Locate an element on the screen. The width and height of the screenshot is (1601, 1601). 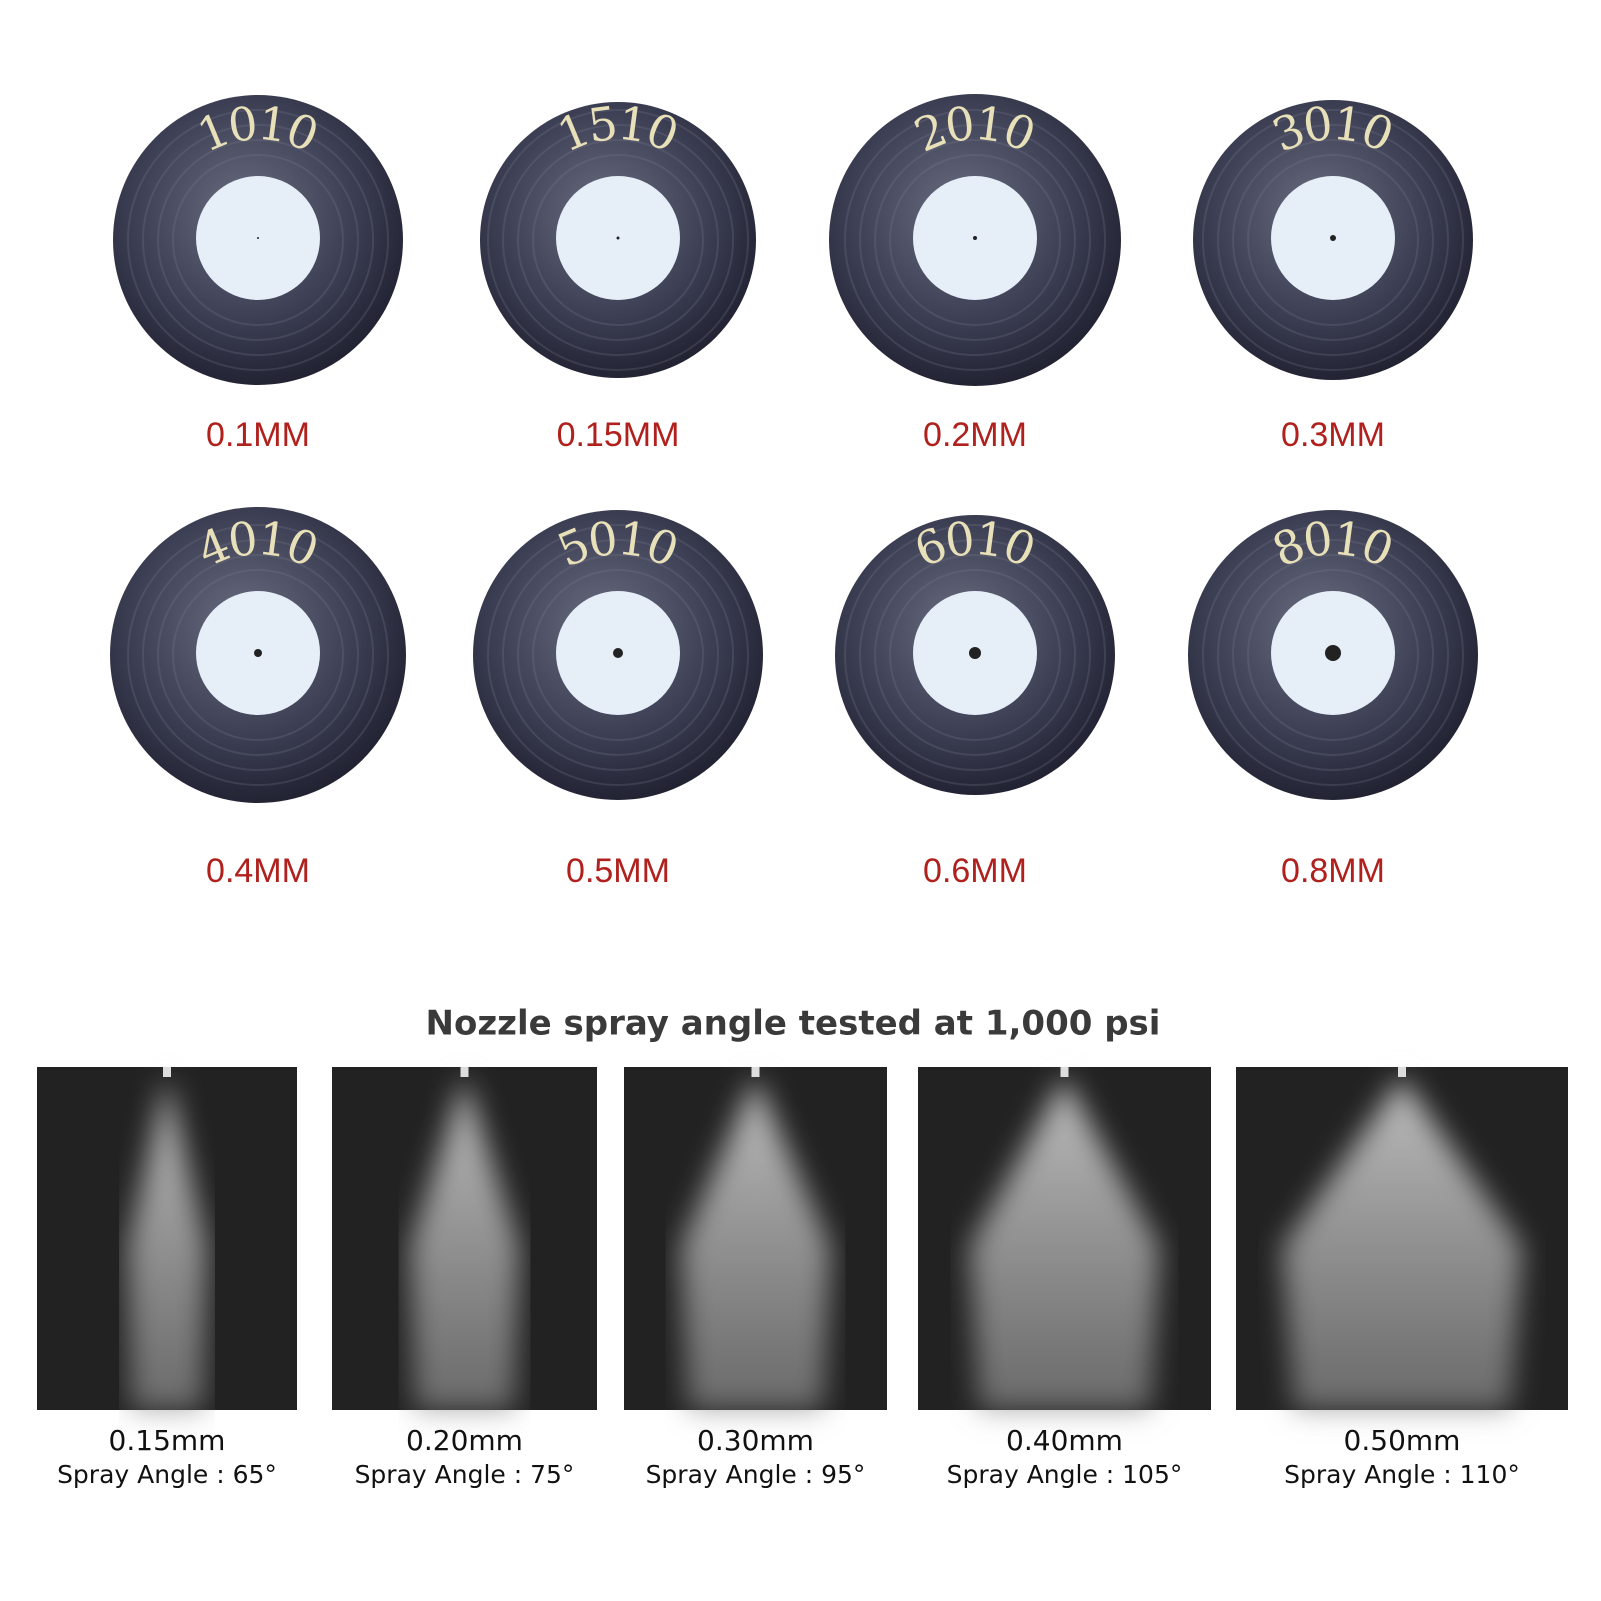
spray-title: Nozzle spray angle tested at 1,000 psi is located at coordinates (793, 1024).